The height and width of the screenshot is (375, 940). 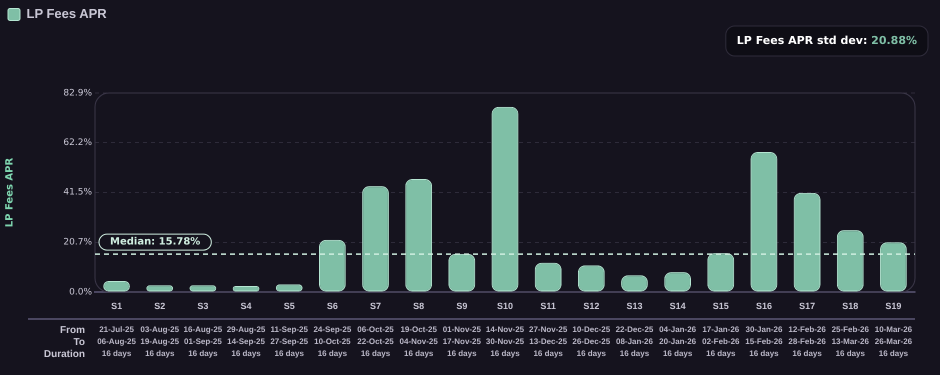 What do you see at coordinates (160, 305) in the screenshot?
I see `x-tick-label: S2` at bounding box center [160, 305].